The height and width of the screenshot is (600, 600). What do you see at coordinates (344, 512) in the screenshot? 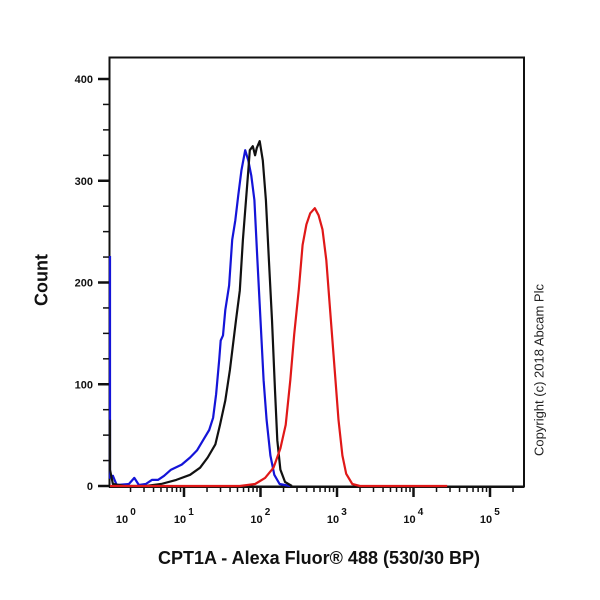
I see `svg-text: 3` at bounding box center [344, 512].